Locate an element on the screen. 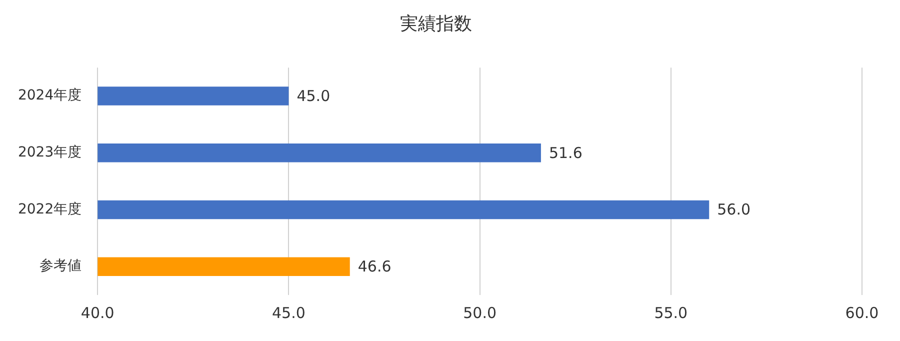  data-label: 51.6 is located at coordinates (565, 153).